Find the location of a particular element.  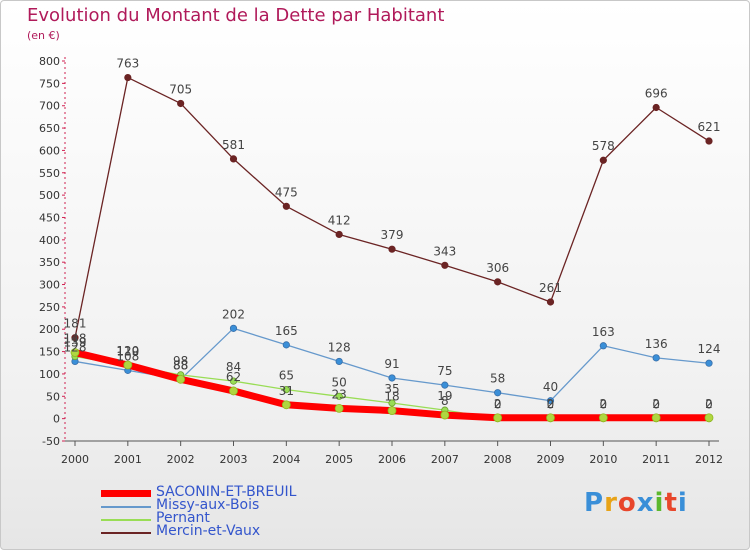

data-label-pernant: 98 is located at coordinates (180, 361).